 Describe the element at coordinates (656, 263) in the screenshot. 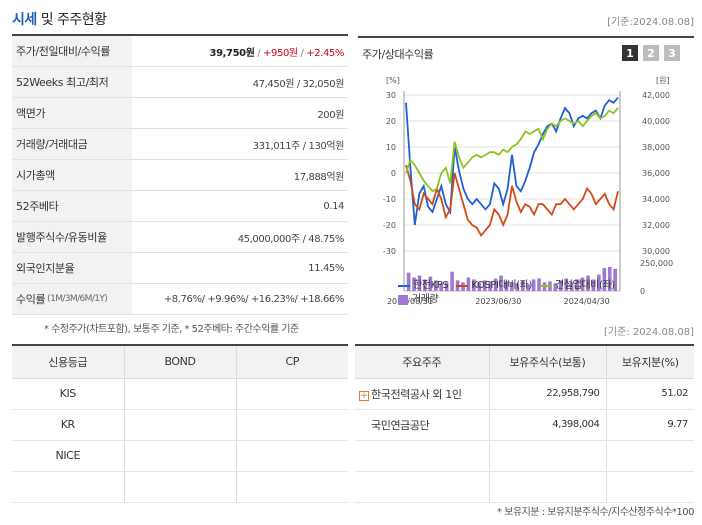

I see `volume-tick-label: 250,000` at that location.